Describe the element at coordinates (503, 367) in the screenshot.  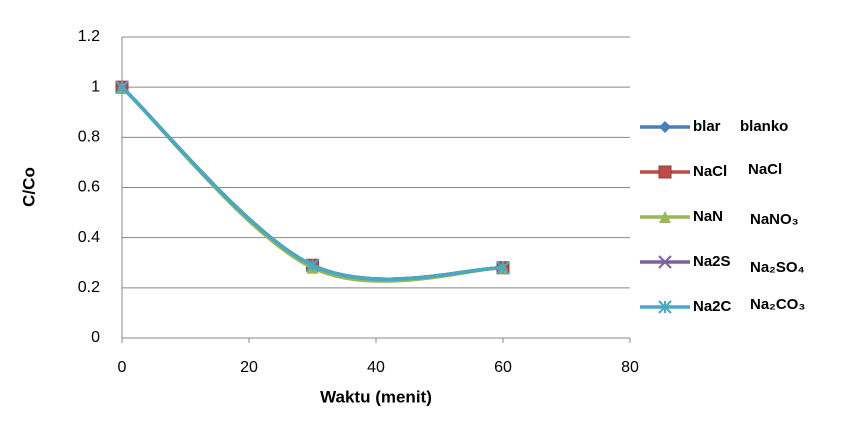
I see `x-tick-label: 60` at that location.